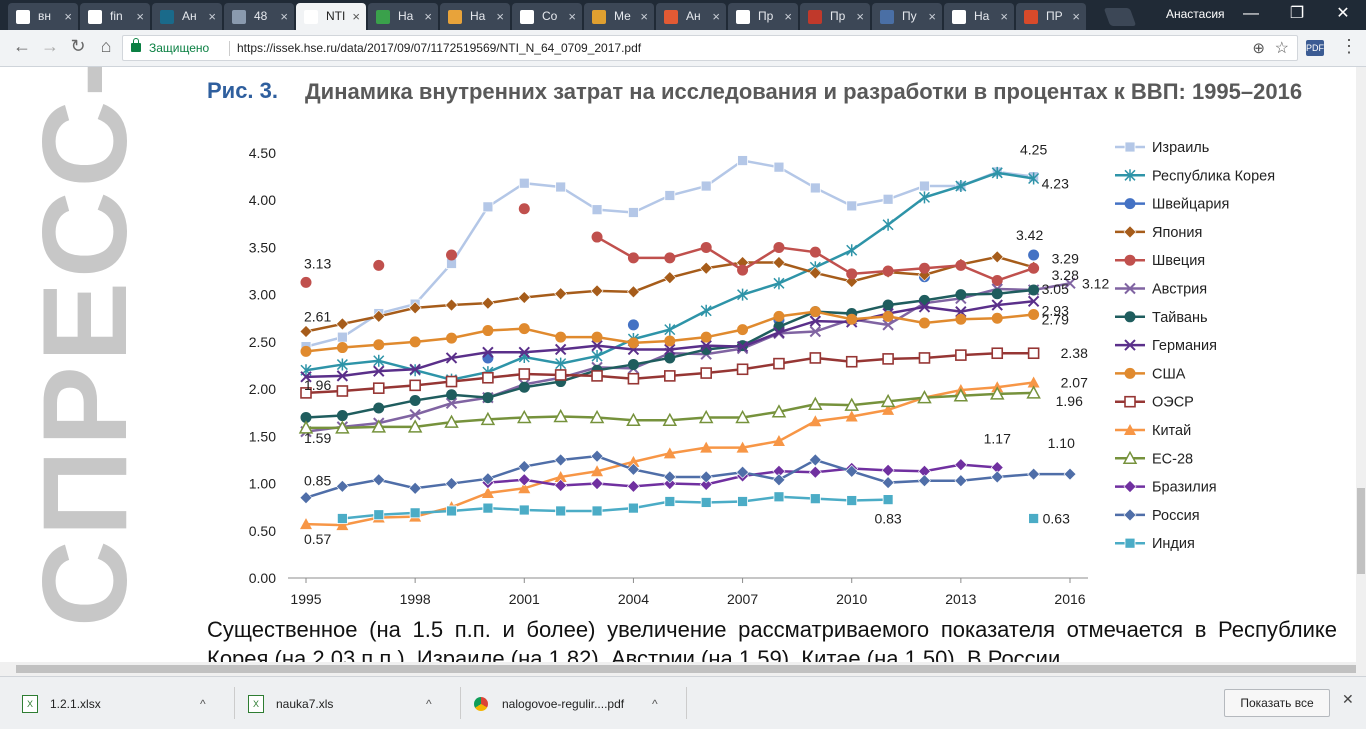 This screenshot has width=1366, height=729. What do you see at coordinates (234, 703) in the screenshot?
I see `download-separator` at bounding box center [234, 703].